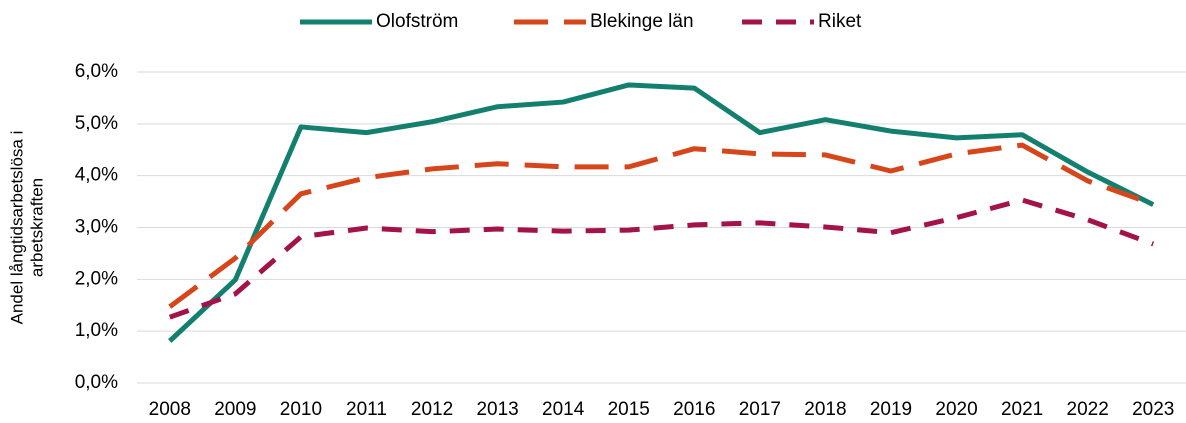 This screenshot has height=423, width=1186. What do you see at coordinates (629, 409) in the screenshot?
I see `x-tick-label: 2015` at bounding box center [629, 409].